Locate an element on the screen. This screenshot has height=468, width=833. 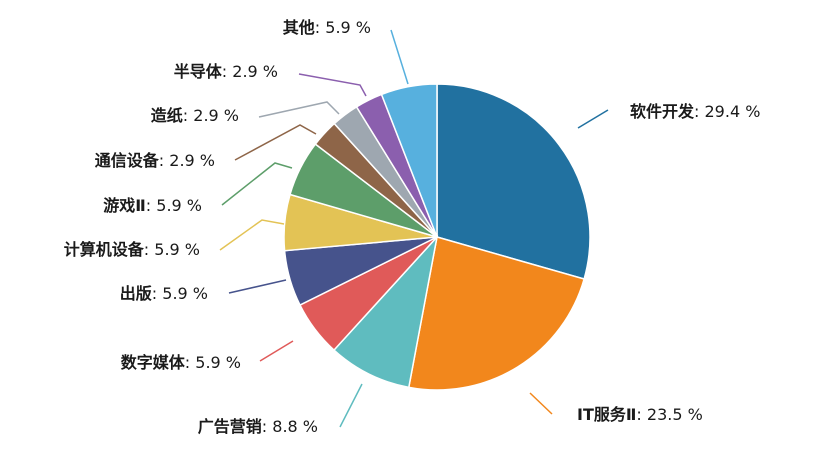
slice-label-2: IT服务Ⅱ: 23.5 % is located at coordinates (640, 414).